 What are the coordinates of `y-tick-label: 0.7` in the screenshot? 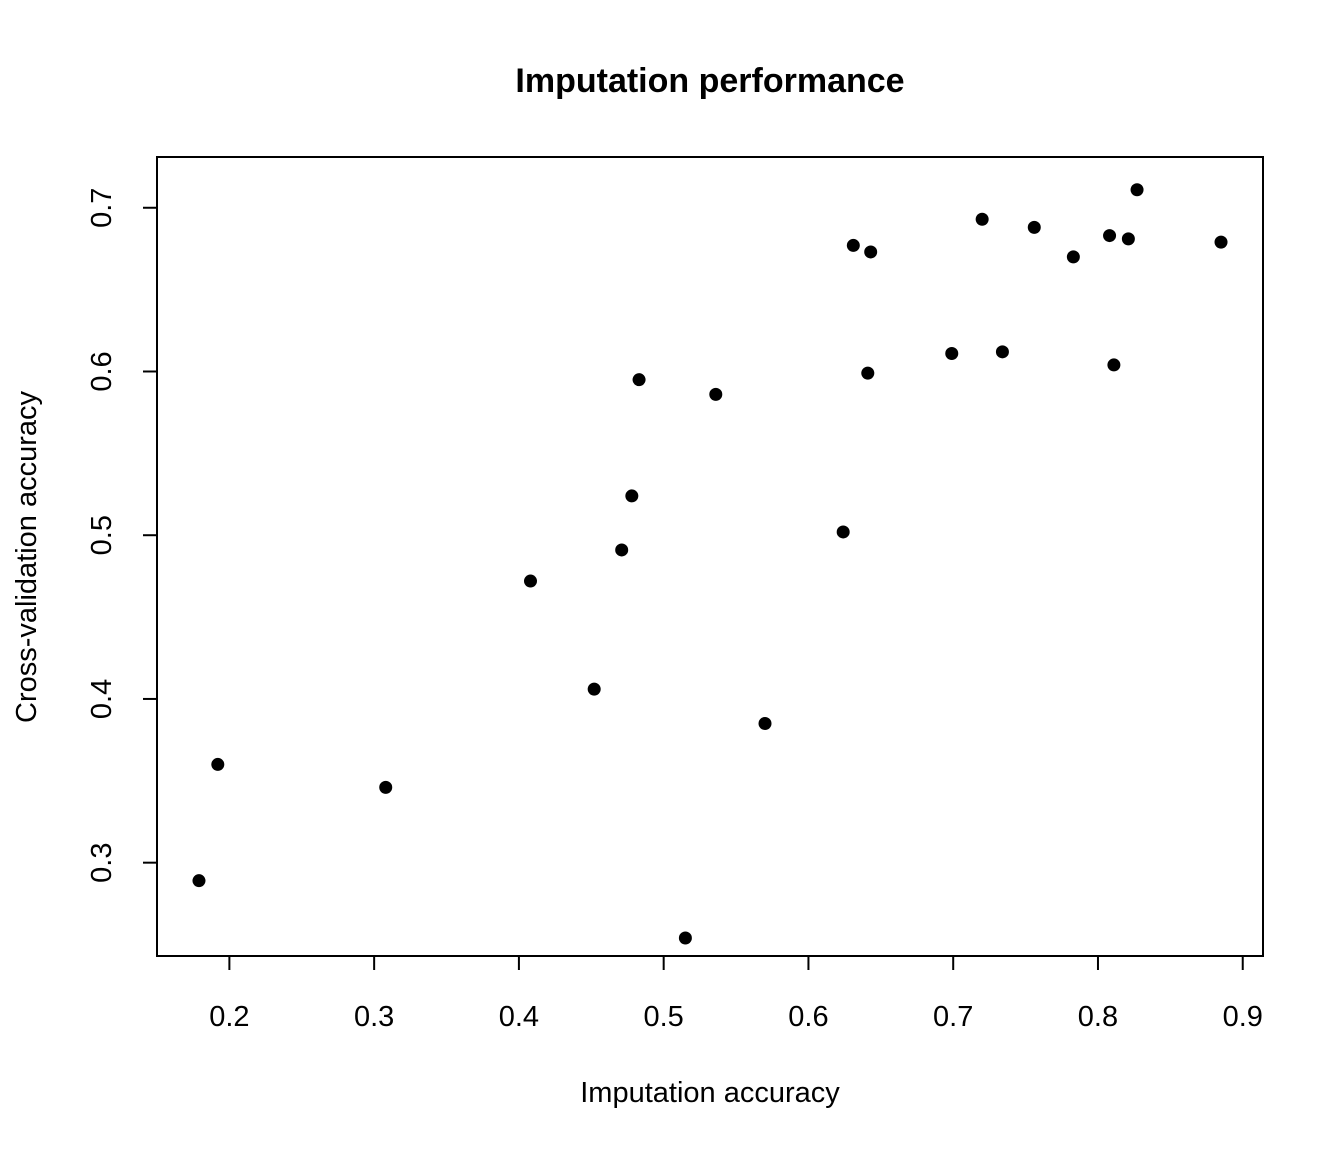 It's located at (102, 208).